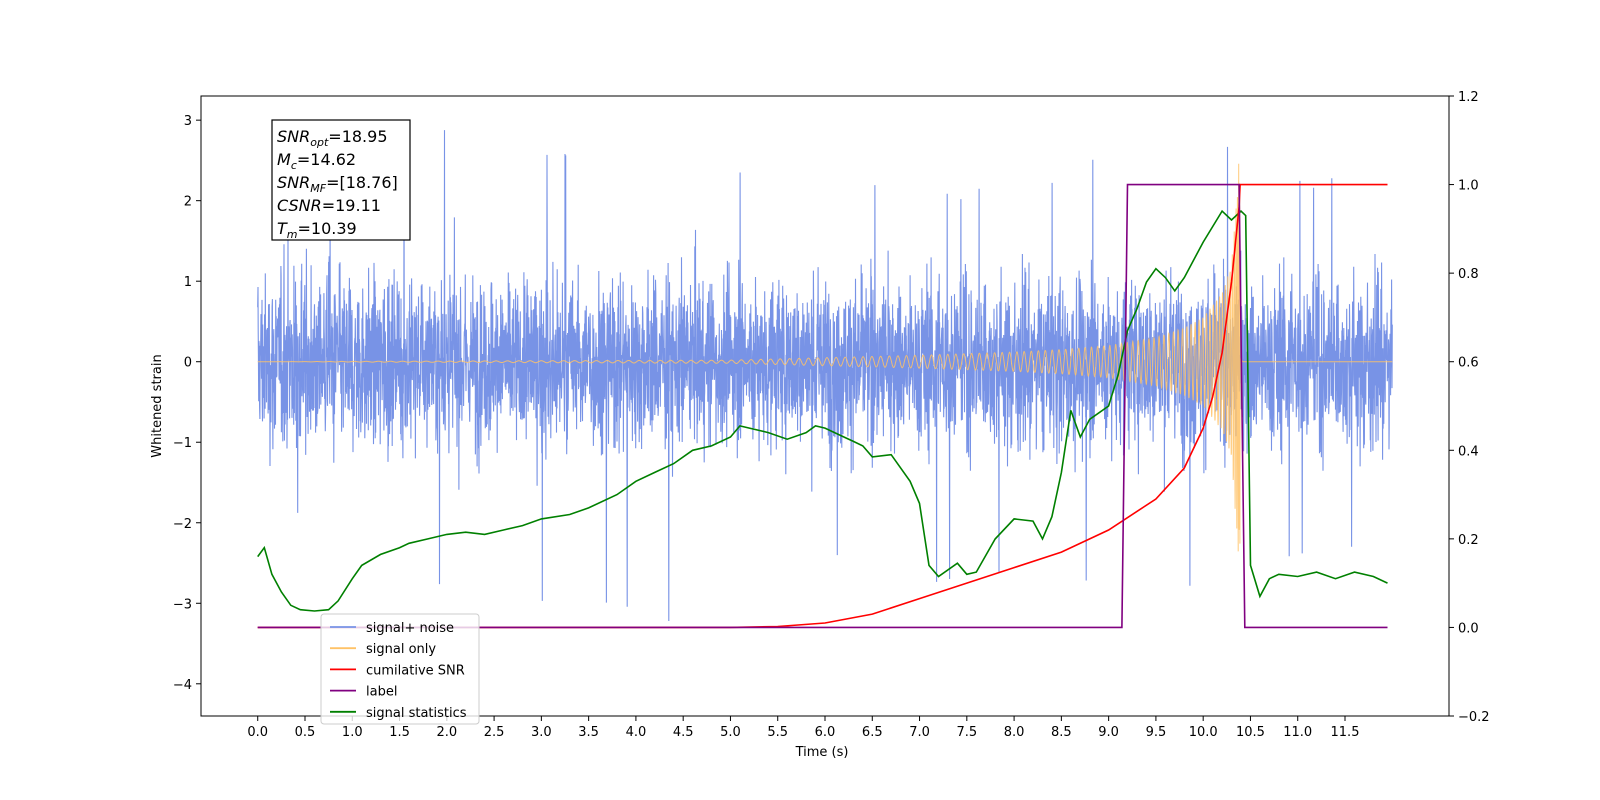 The height and width of the screenshot is (800, 1600). Describe the element at coordinates (1250, 732) in the screenshot. I see `x-tick-label: 10.5` at that location.